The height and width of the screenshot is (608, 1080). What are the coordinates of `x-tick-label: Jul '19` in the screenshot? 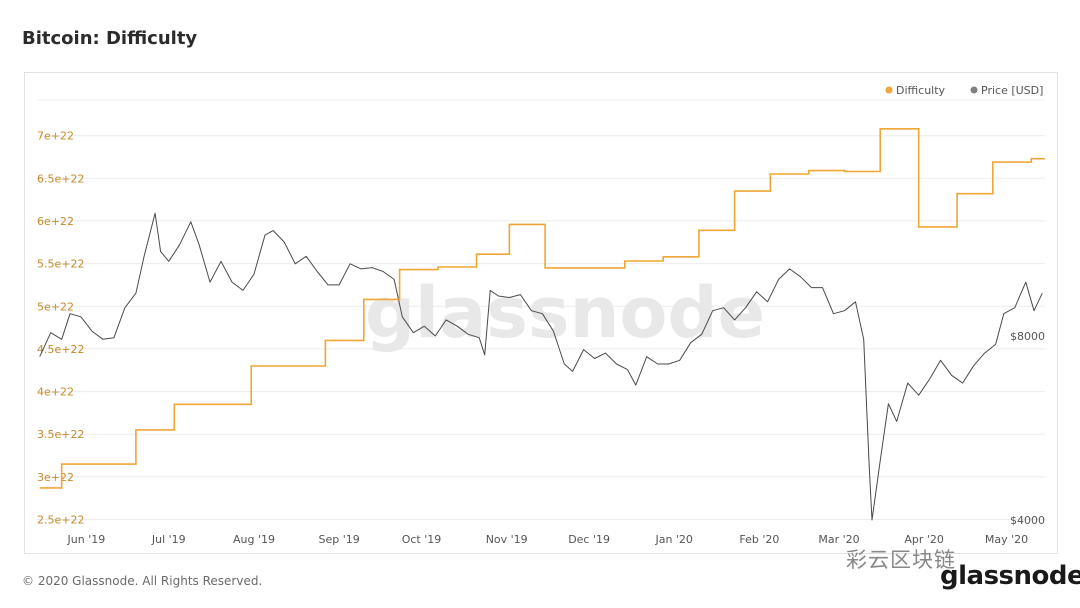 It's located at (168, 539).